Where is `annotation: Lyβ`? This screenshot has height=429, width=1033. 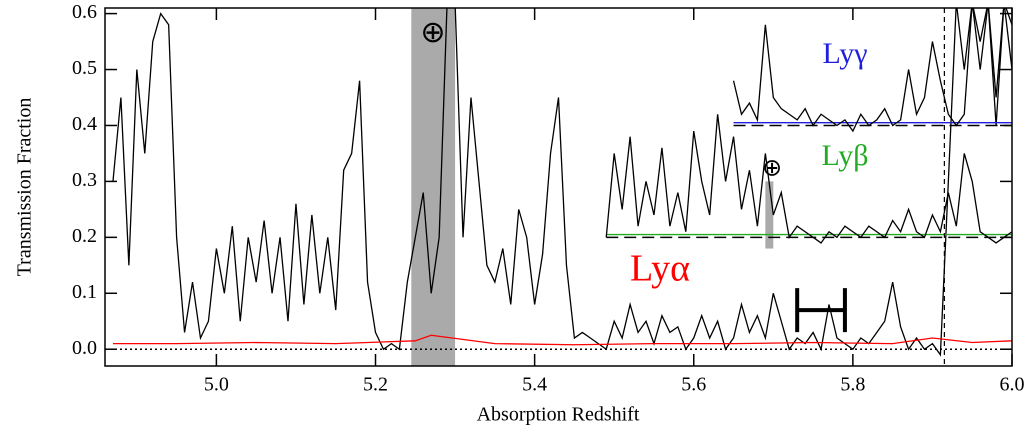 annotation: Lyβ is located at coordinates (845, 155).